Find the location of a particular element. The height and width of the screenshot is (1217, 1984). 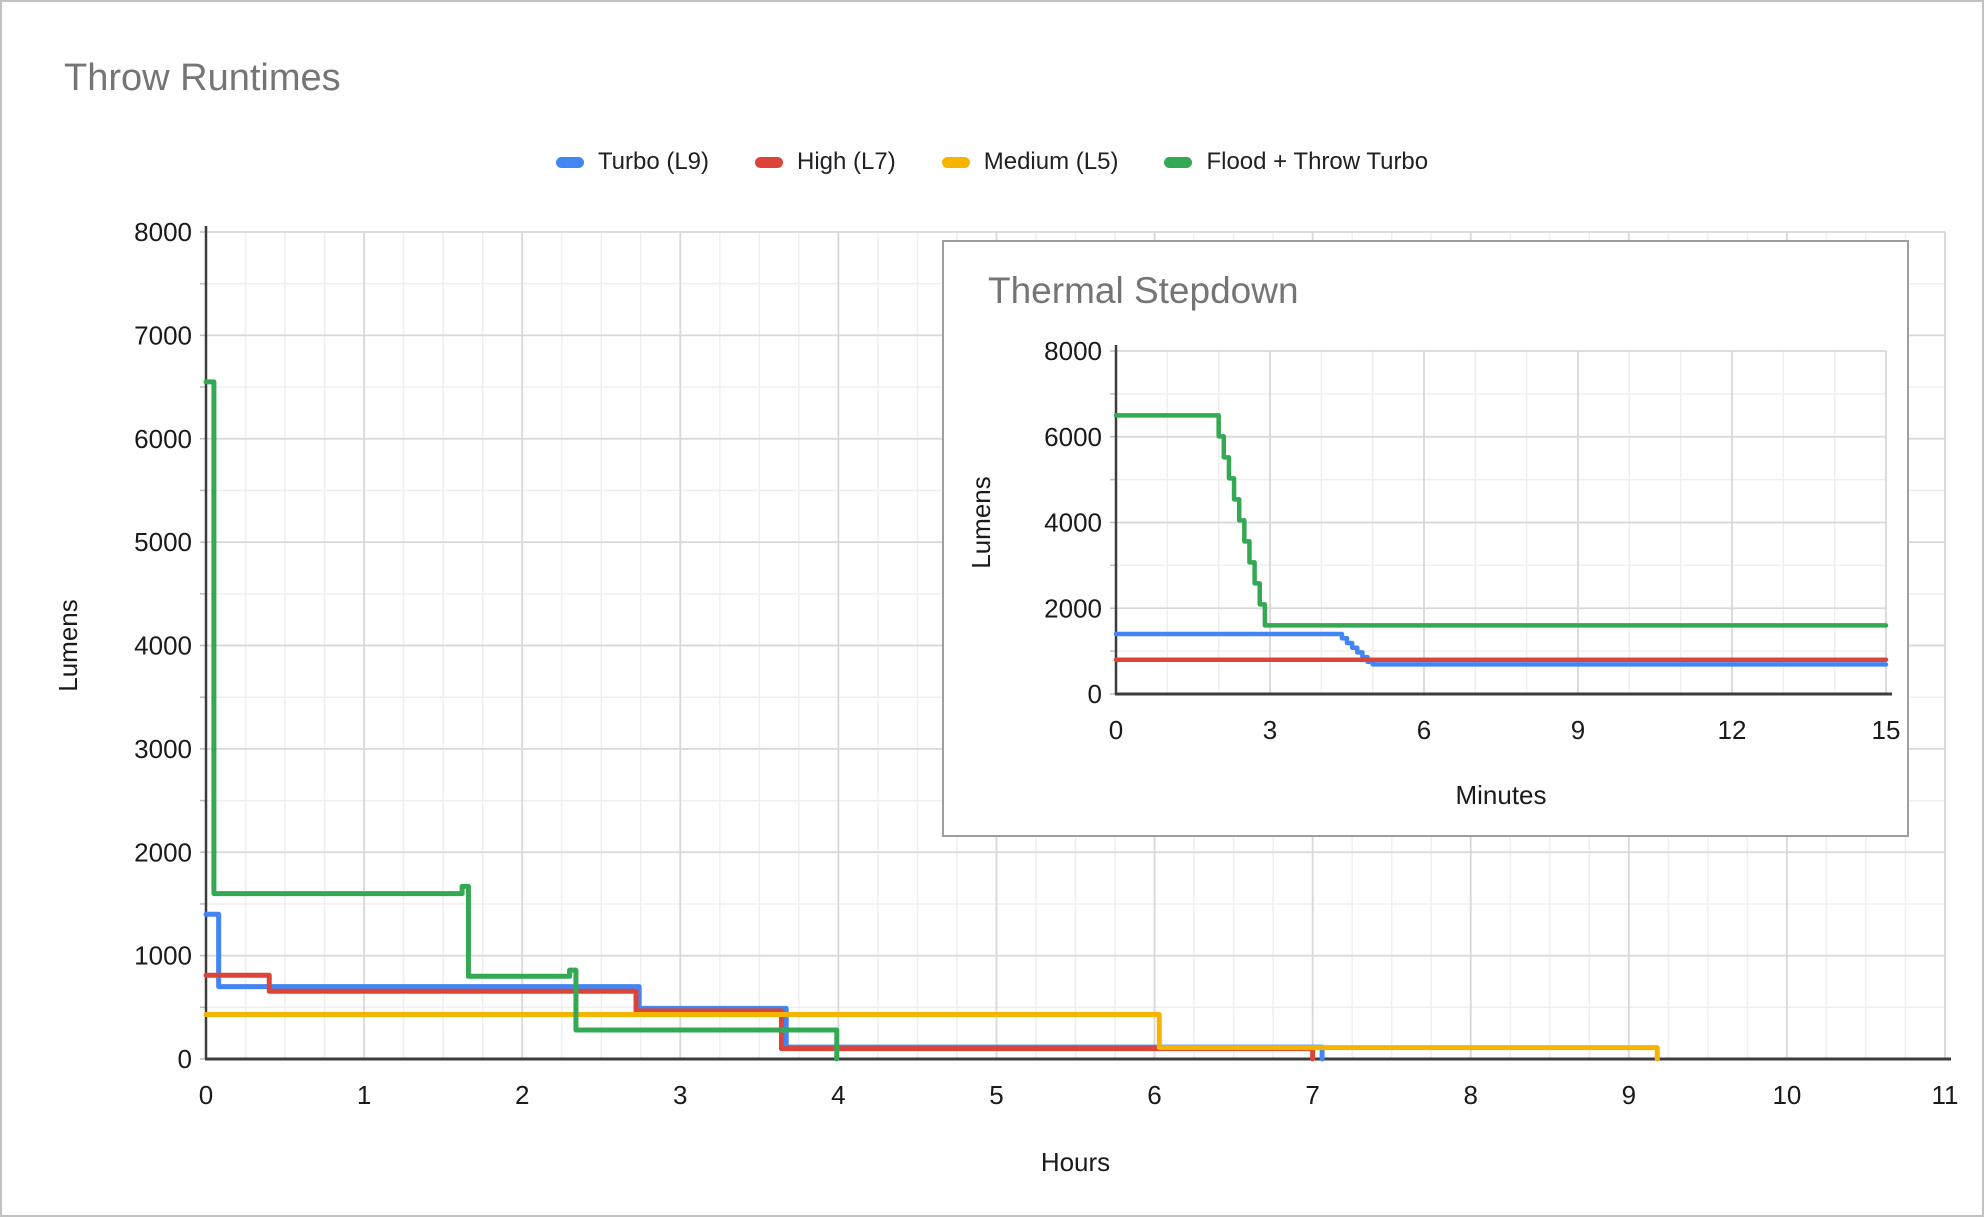

x-tick-label: 10 is located at coordinates (1786, 1095).